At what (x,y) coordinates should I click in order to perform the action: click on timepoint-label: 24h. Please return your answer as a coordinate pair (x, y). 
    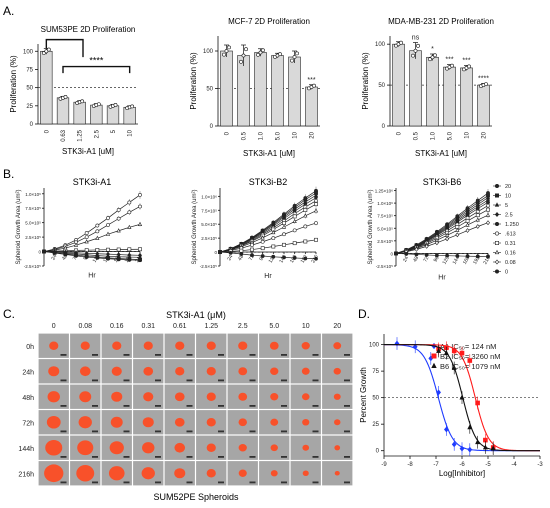
    Looking at the image, I should click on (28, 372).